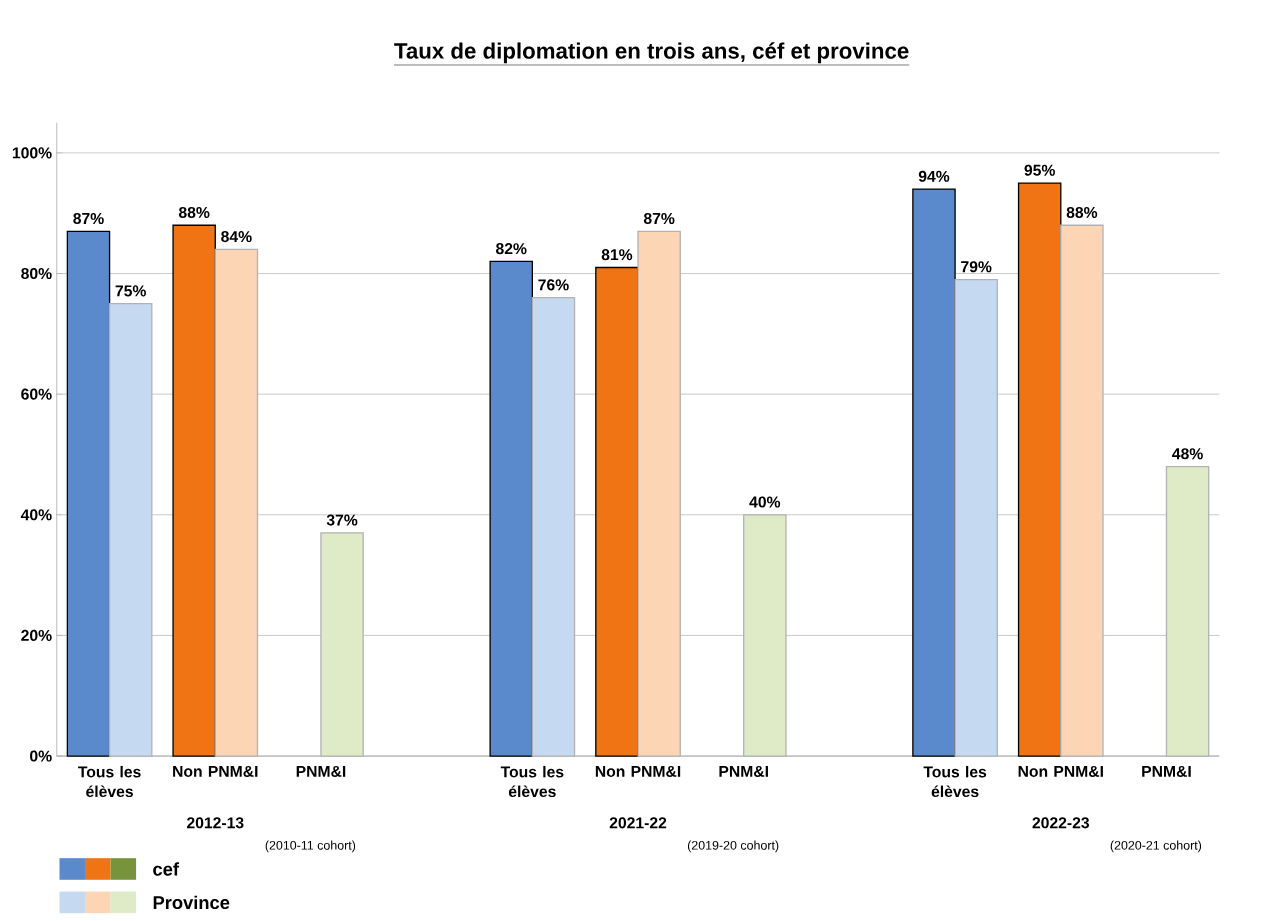 Image resolution: width=1280 pixels, height=921 pixels. What do you see at coordinates (1187, 454) in the screenshot?
I see `data-label: 48%` at bounding box center [1187, 454].